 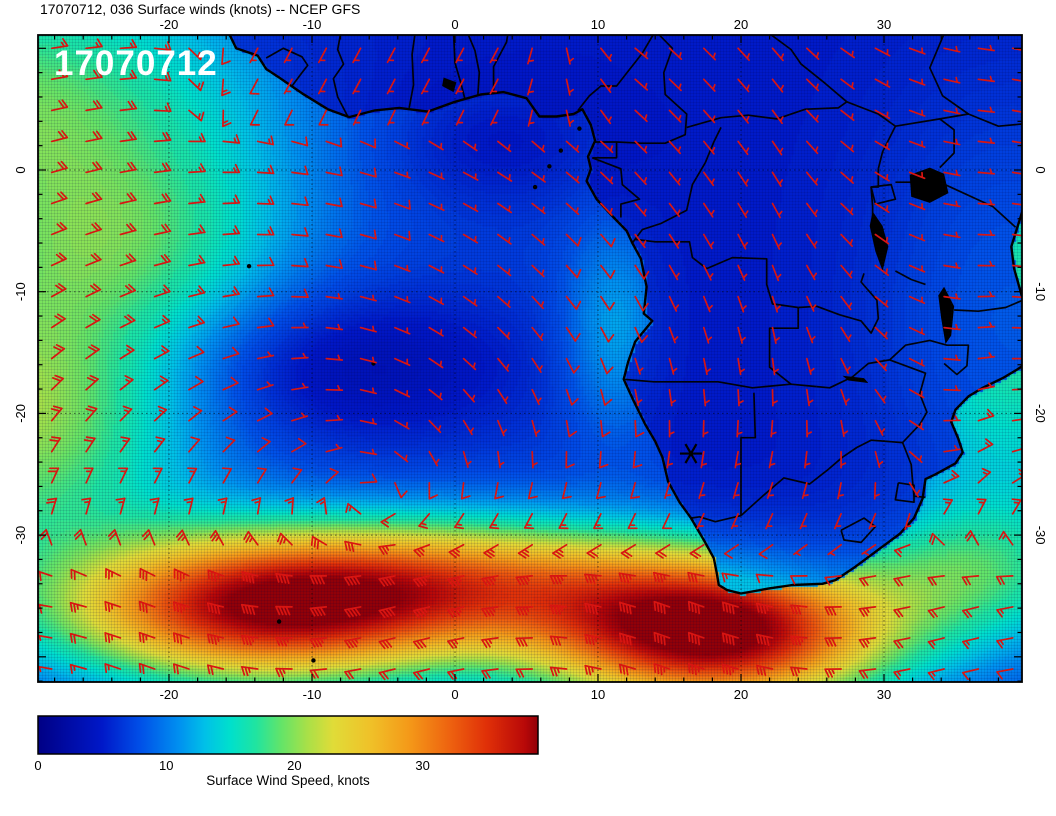 I want to click on colorbar-tick-label: 20, so click(x=294, y=765).